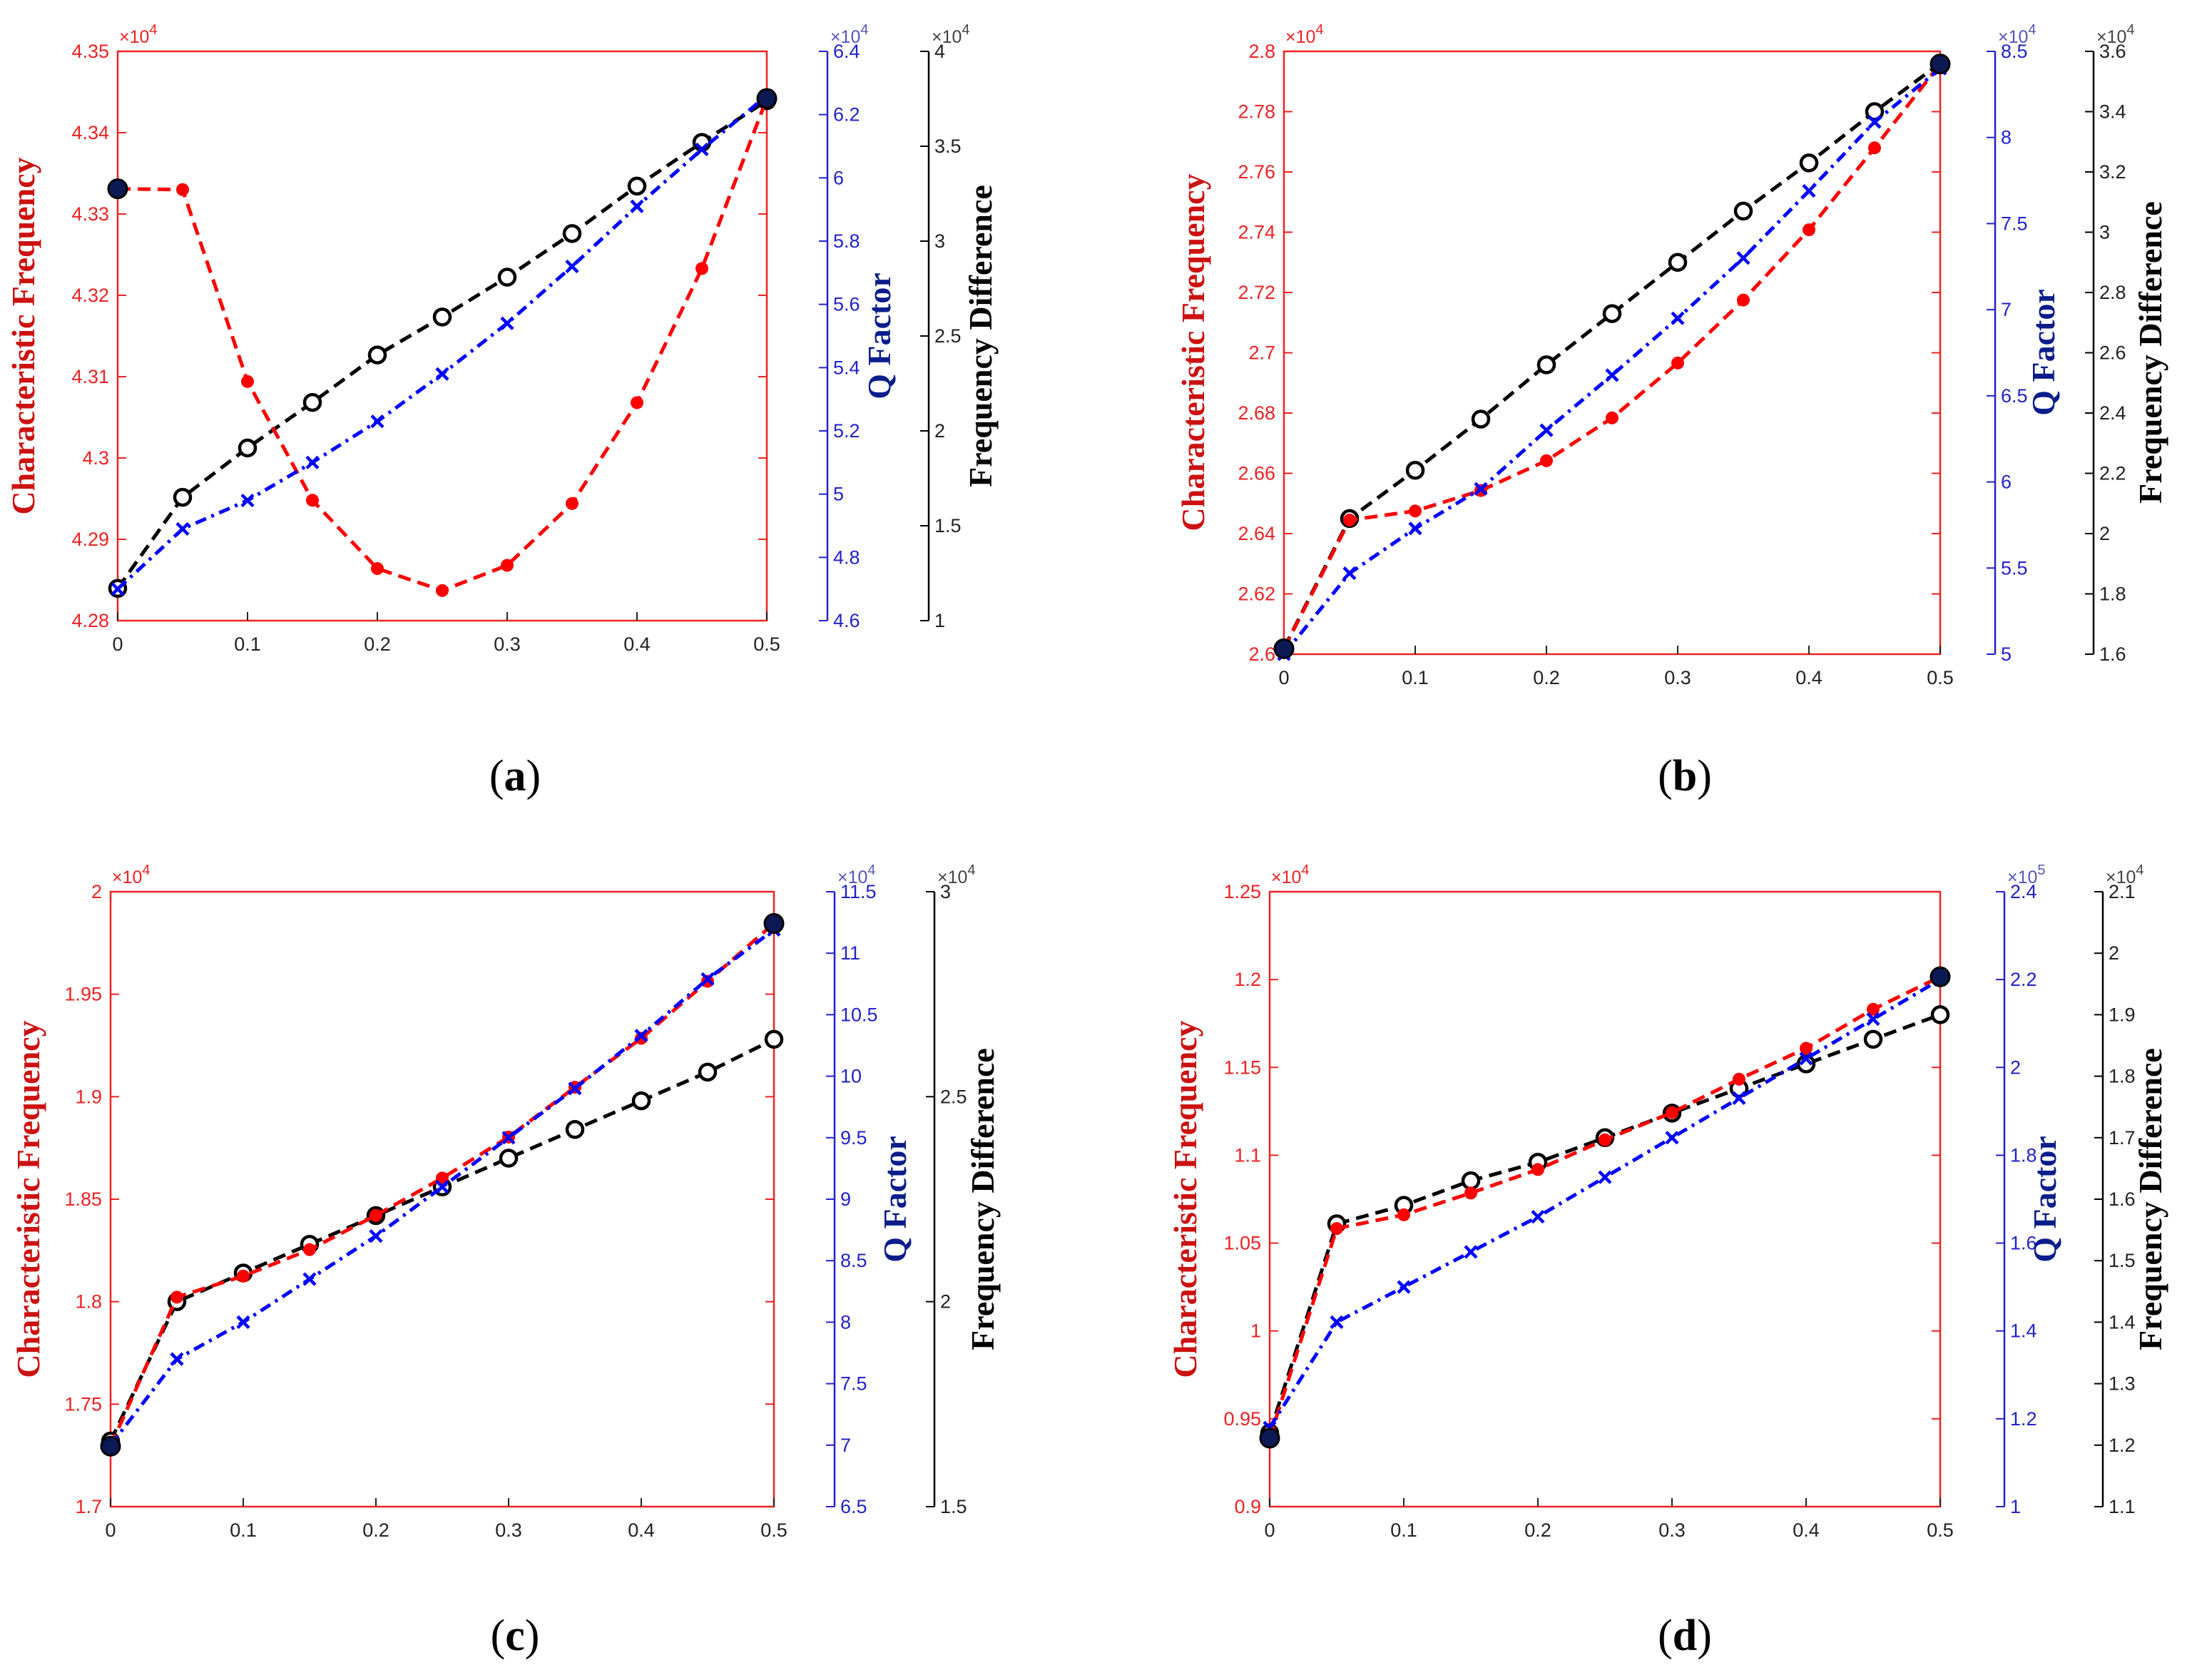 The height and width of the screenshot is (1680, 2187). Describe the element at coordinates (2024, 979) in the screenshot. I see `q-tick-label: 2.2` at that location.